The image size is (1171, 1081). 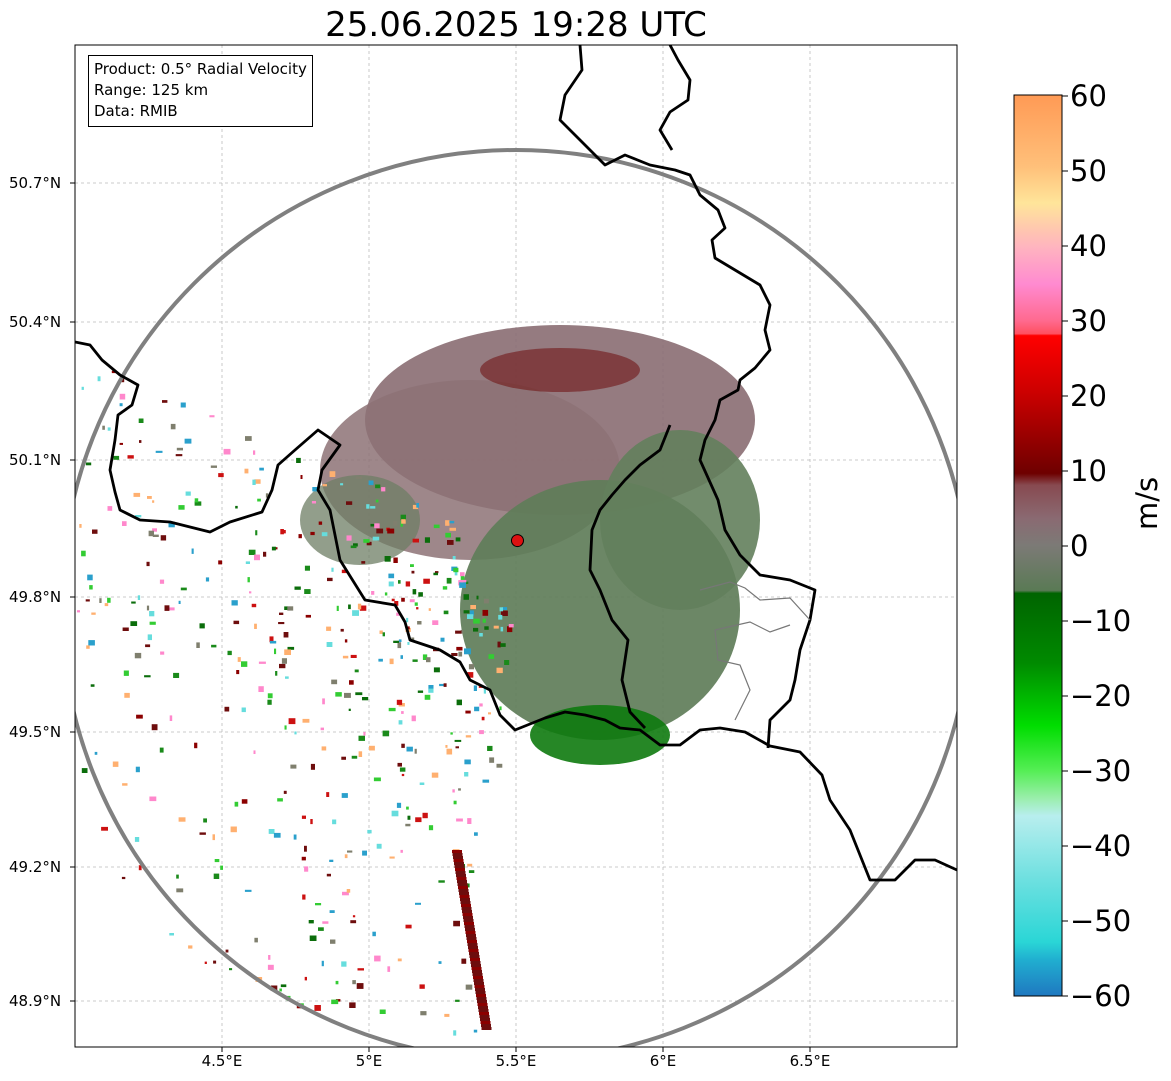 I want to click on colorbar-tick-label: −40, so click(x=1101, y=846).